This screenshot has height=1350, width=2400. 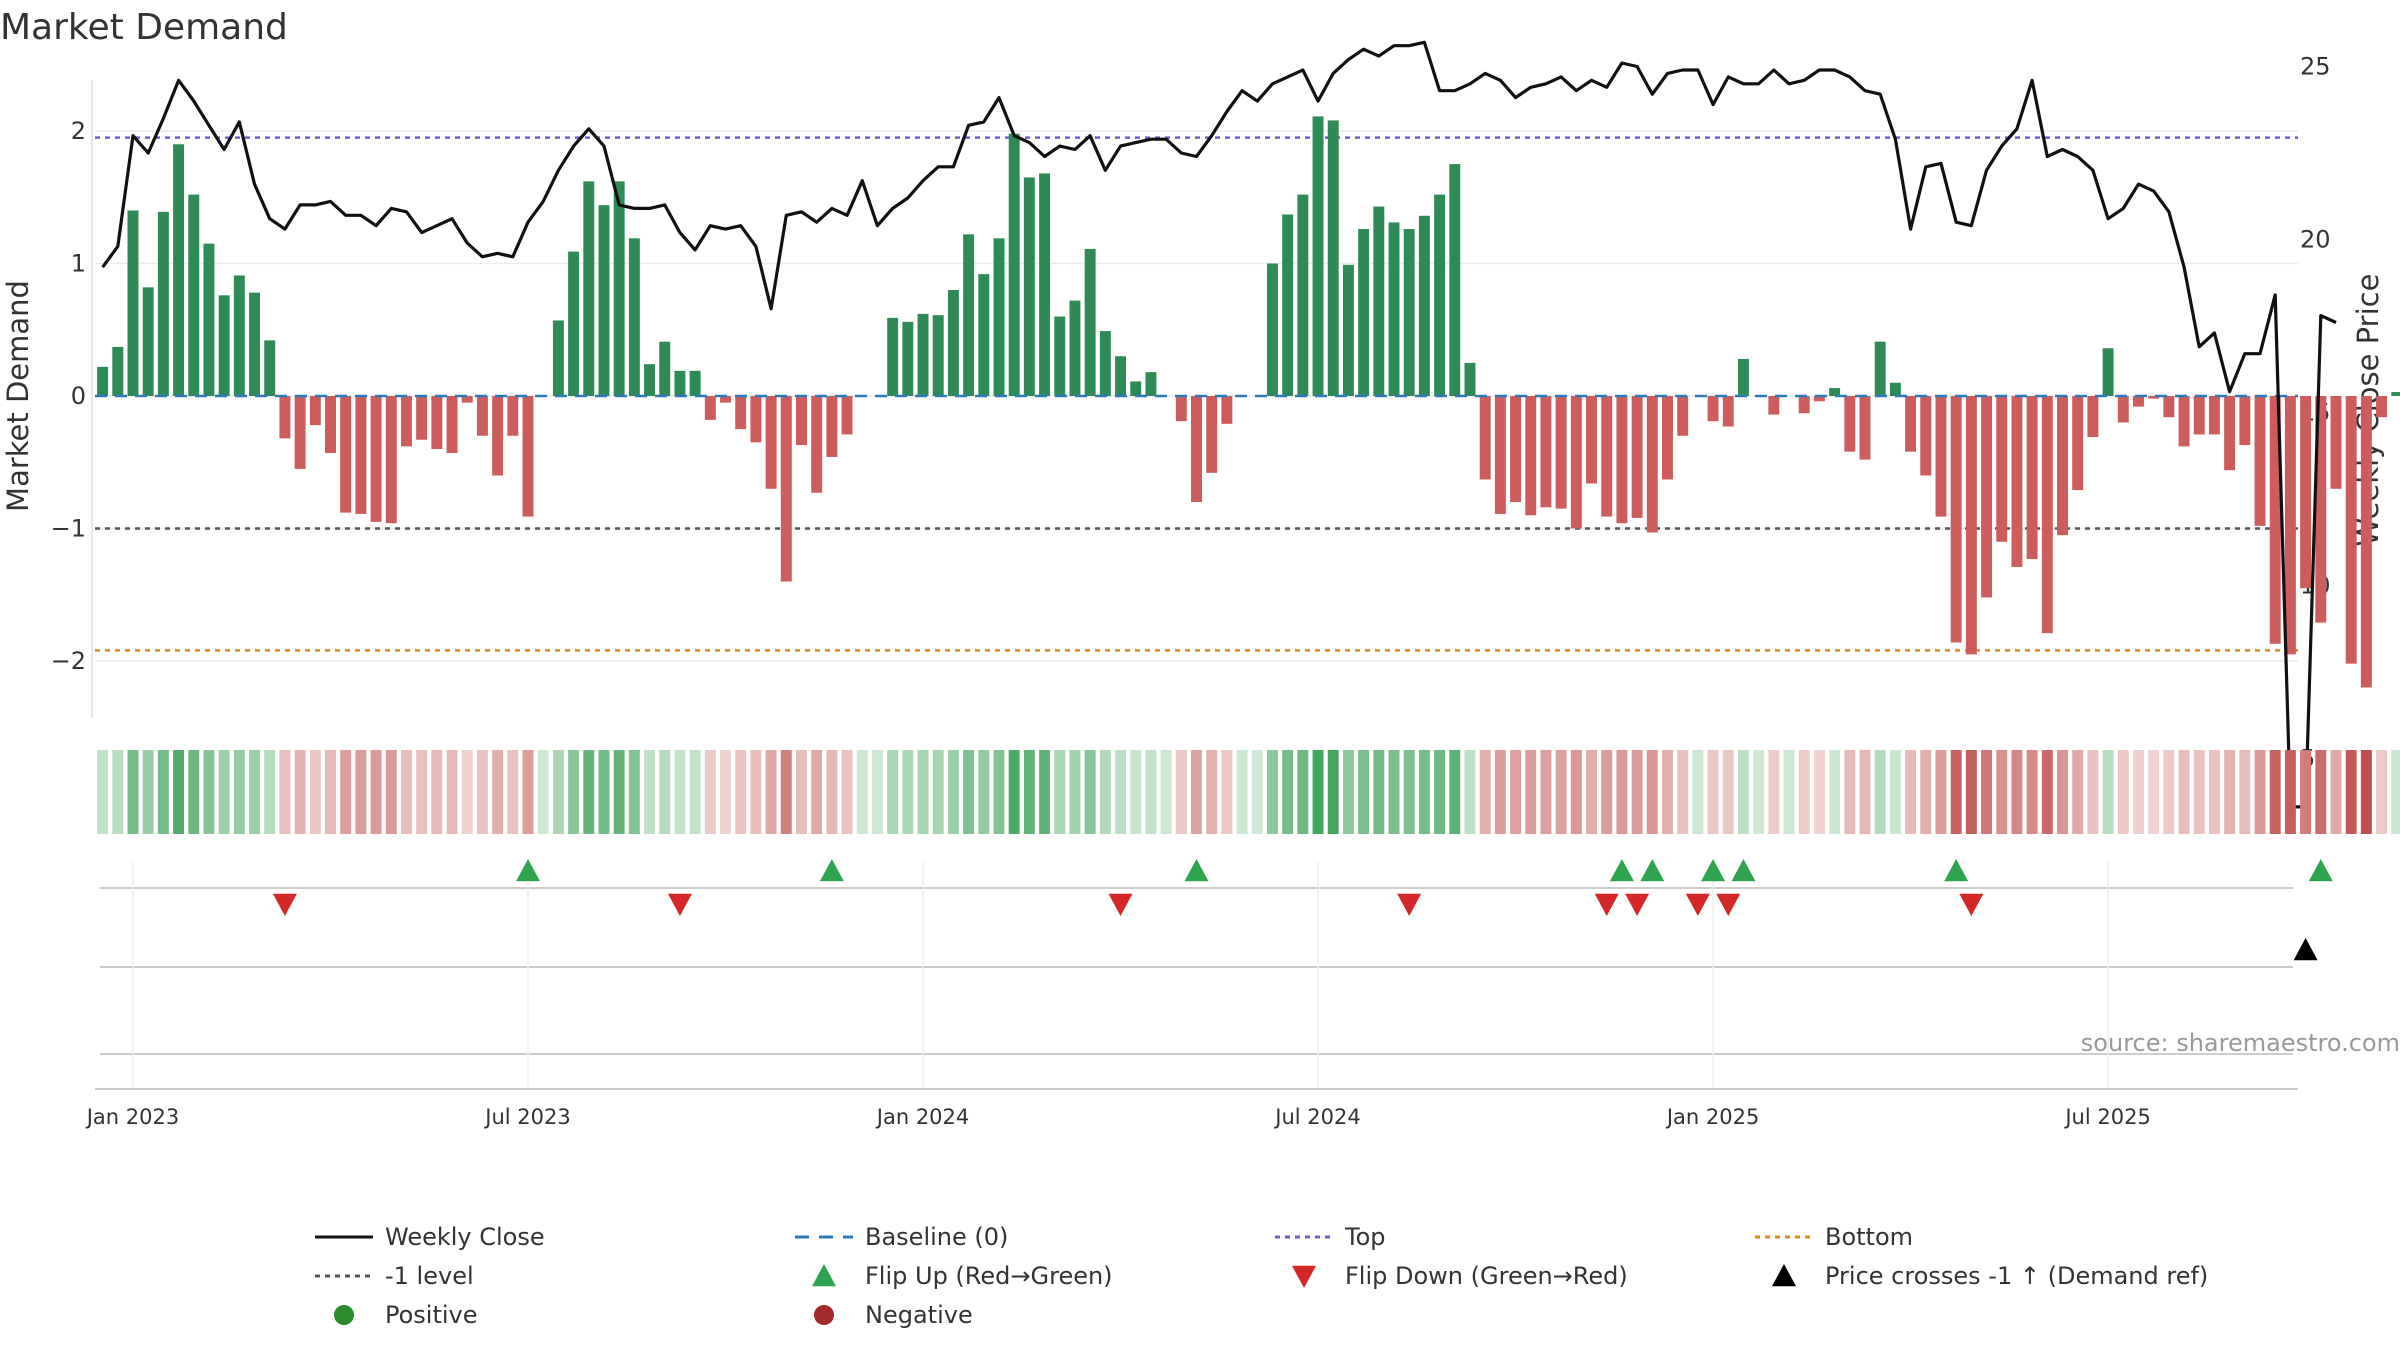 What do you see at coordinates (526, 1117) in the screenshot?
I see `x-tick-label: Jul 2023` at bounding box center [526, 1117].